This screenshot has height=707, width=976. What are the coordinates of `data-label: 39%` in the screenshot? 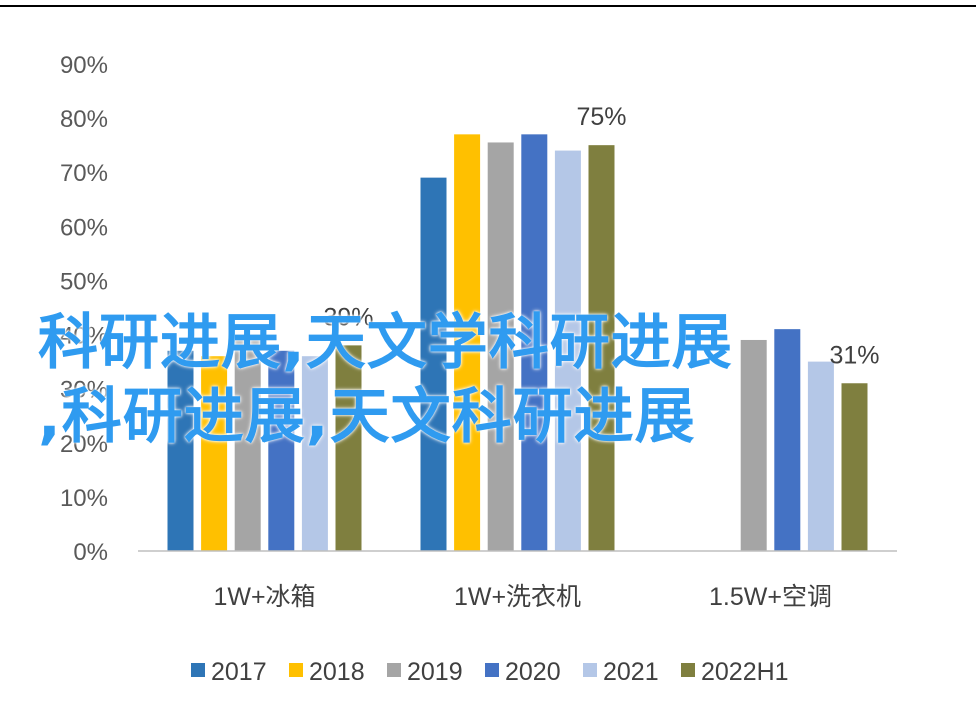 It's located at (348, 317).